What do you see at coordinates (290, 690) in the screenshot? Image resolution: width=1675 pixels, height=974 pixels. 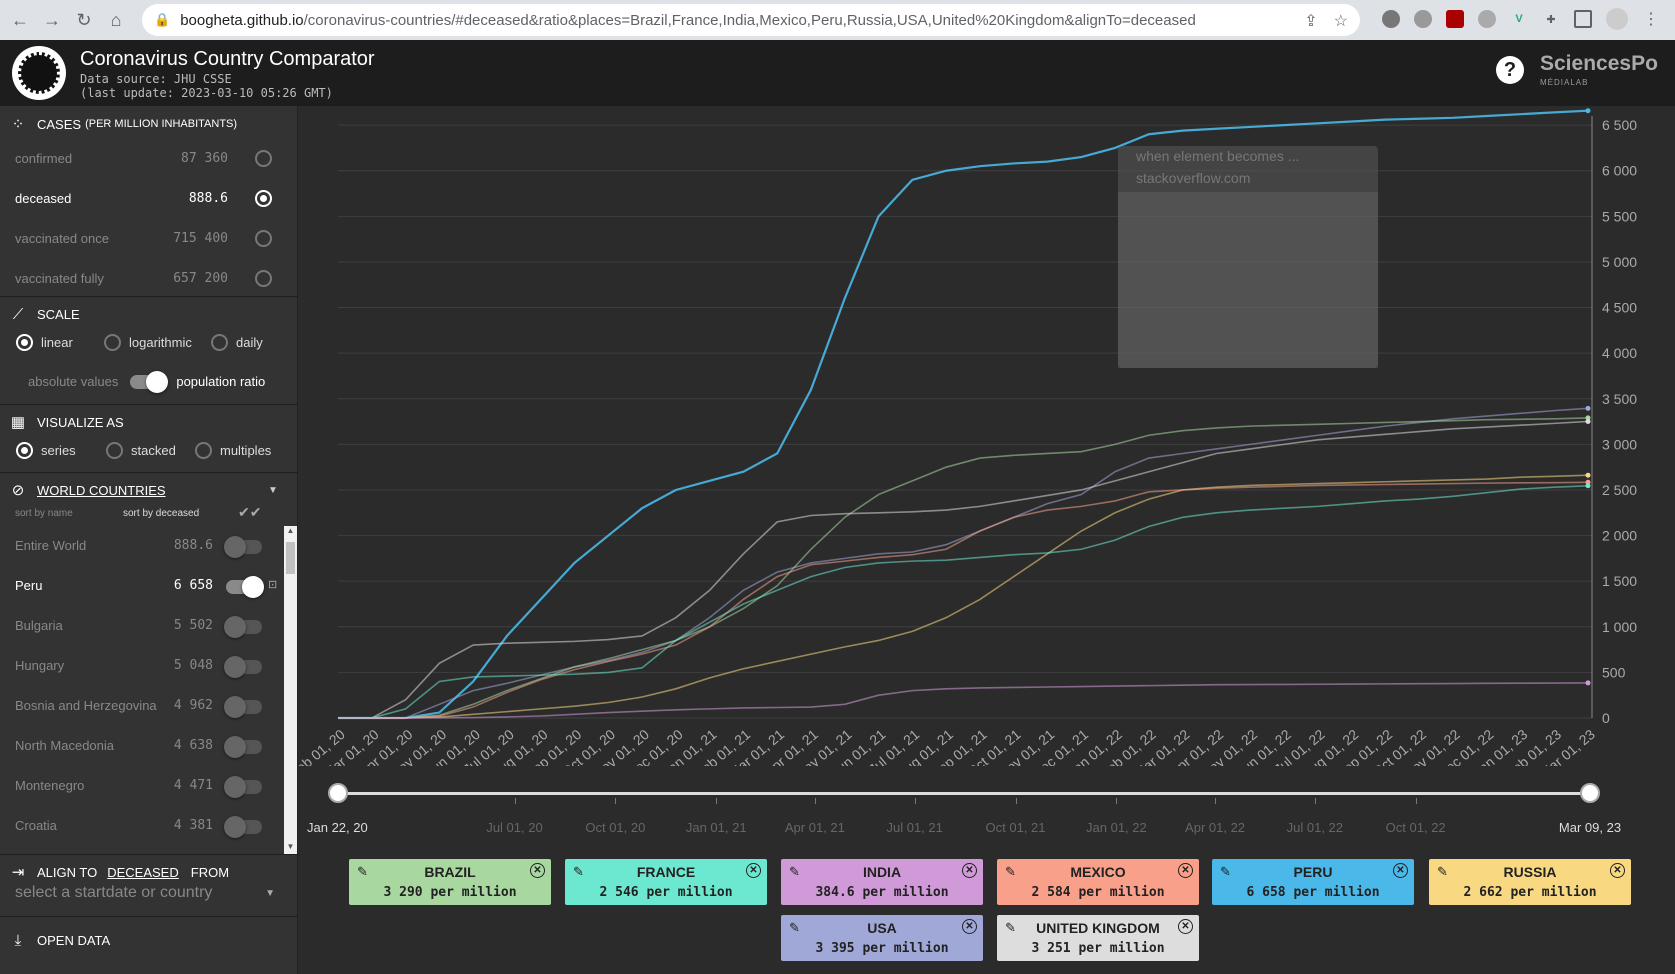 I see `country-list-scrollbar: ▲ ▼` at bounding box center [290, 690].